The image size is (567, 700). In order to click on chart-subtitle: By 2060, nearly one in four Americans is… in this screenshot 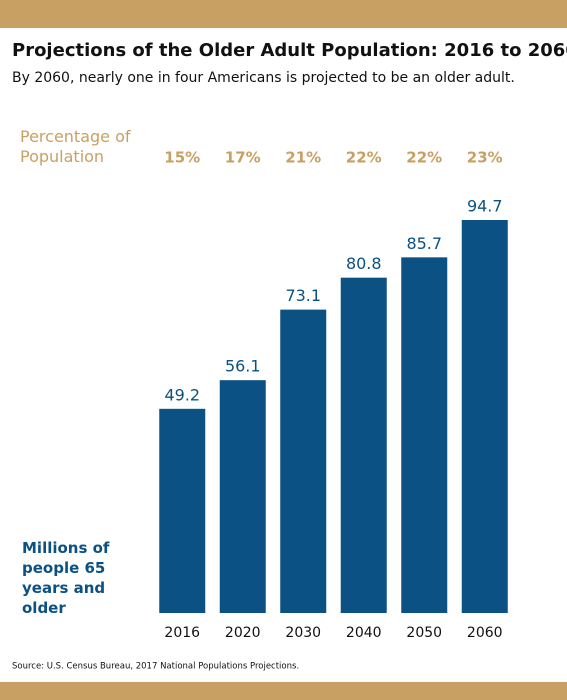, I will do `click(263, 78)`.